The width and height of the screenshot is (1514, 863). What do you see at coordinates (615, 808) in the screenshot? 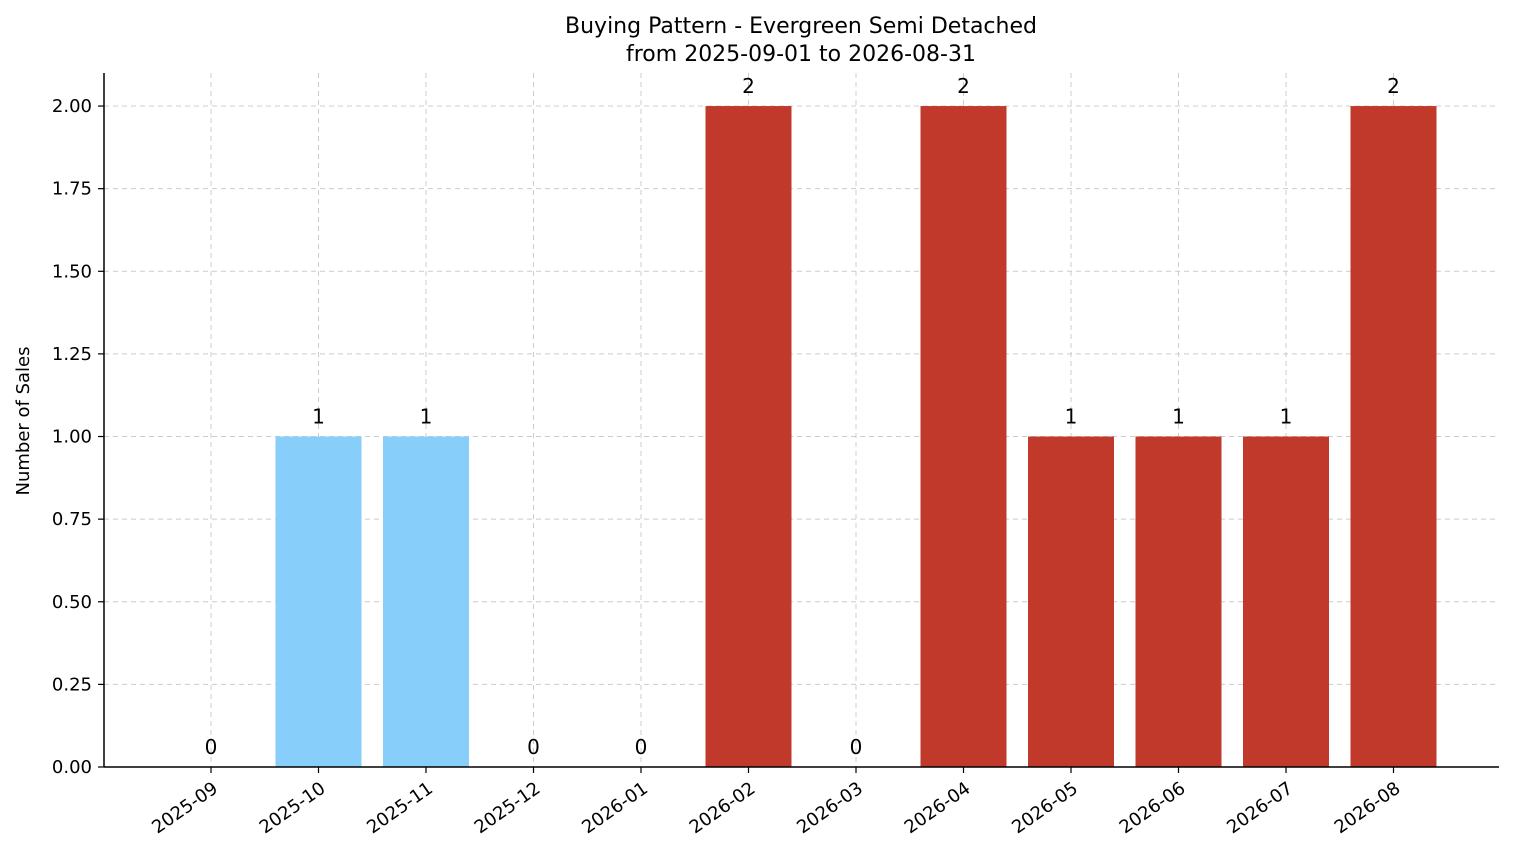
I see `x-tick-label: 2026-01` at bounding box center [615, 808].